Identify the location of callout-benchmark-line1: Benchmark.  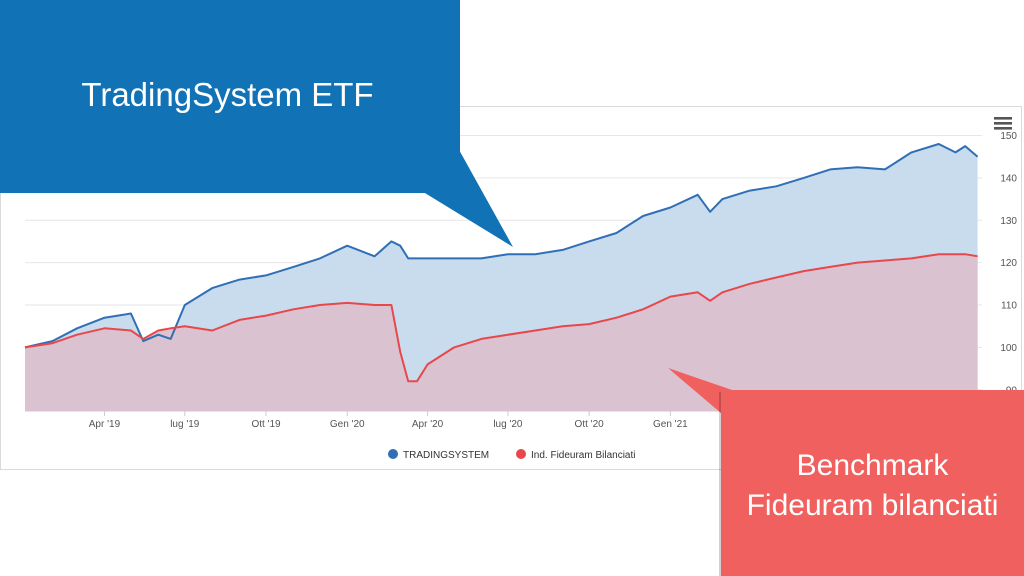
(872, 465).